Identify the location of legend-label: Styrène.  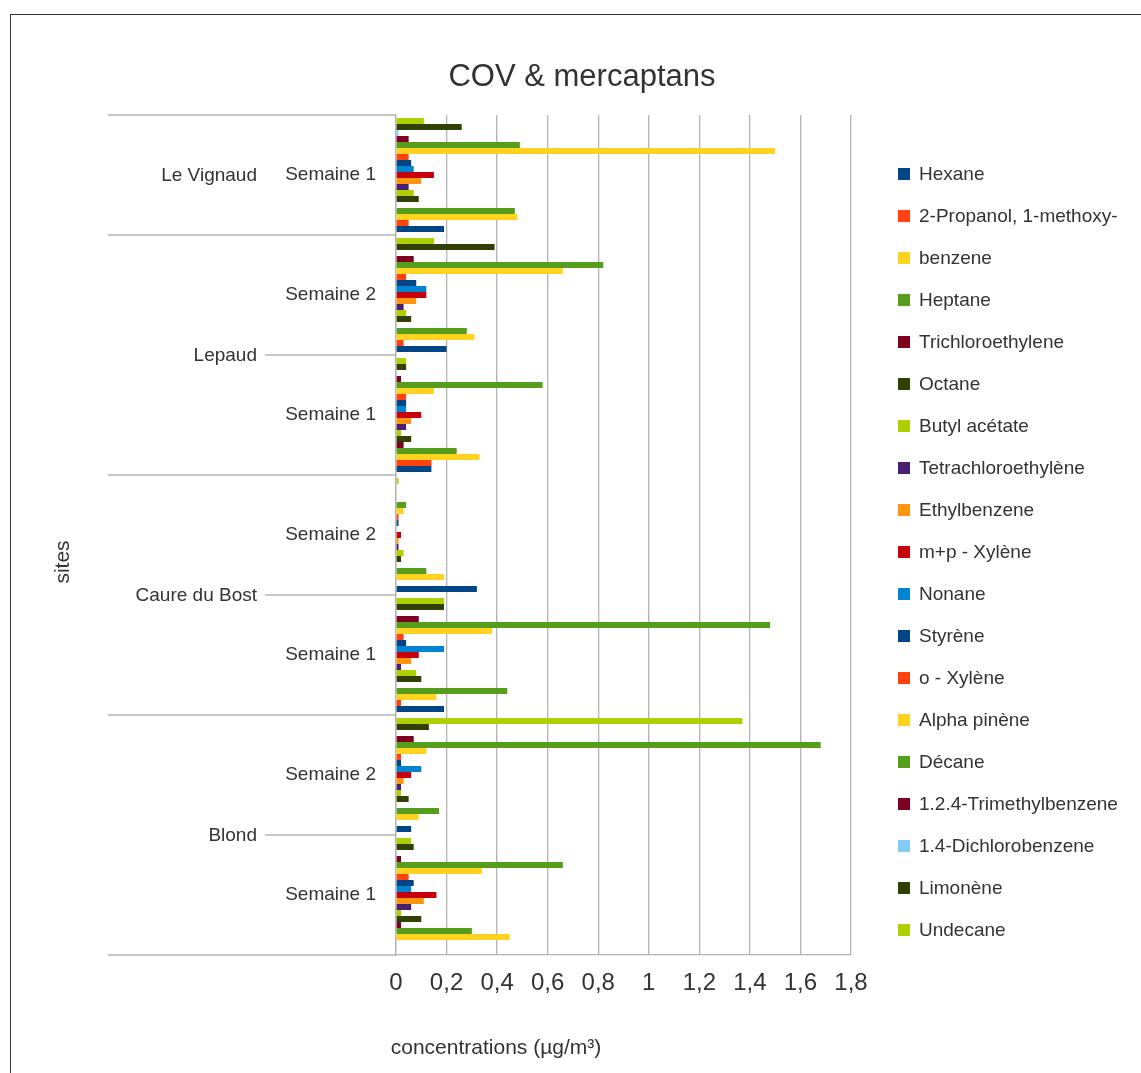
(952, 636).